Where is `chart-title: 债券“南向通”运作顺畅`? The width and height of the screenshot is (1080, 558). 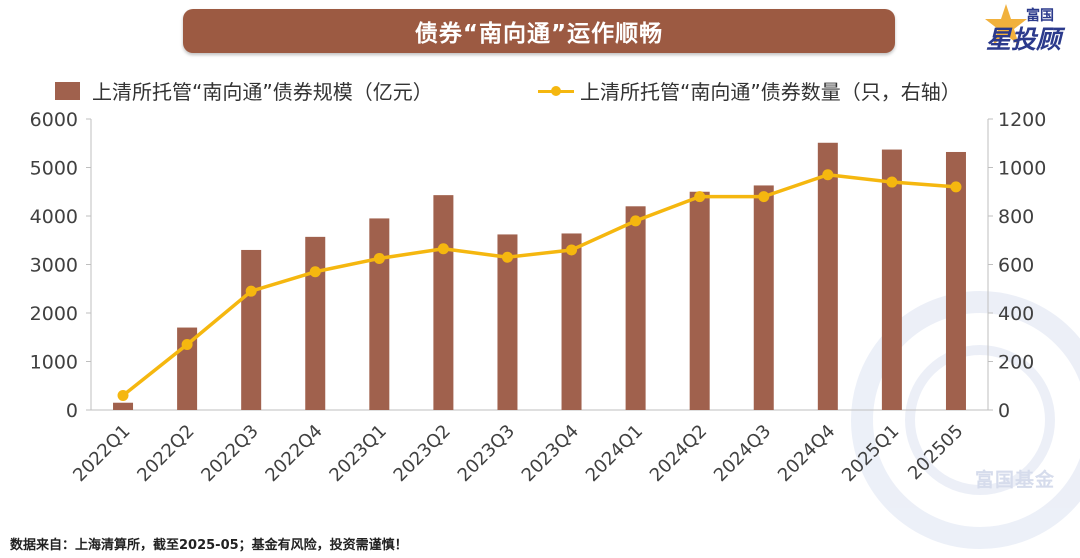 chart-title: 债券“南向通”运作顺畅 is located at coordinates (539, 31).